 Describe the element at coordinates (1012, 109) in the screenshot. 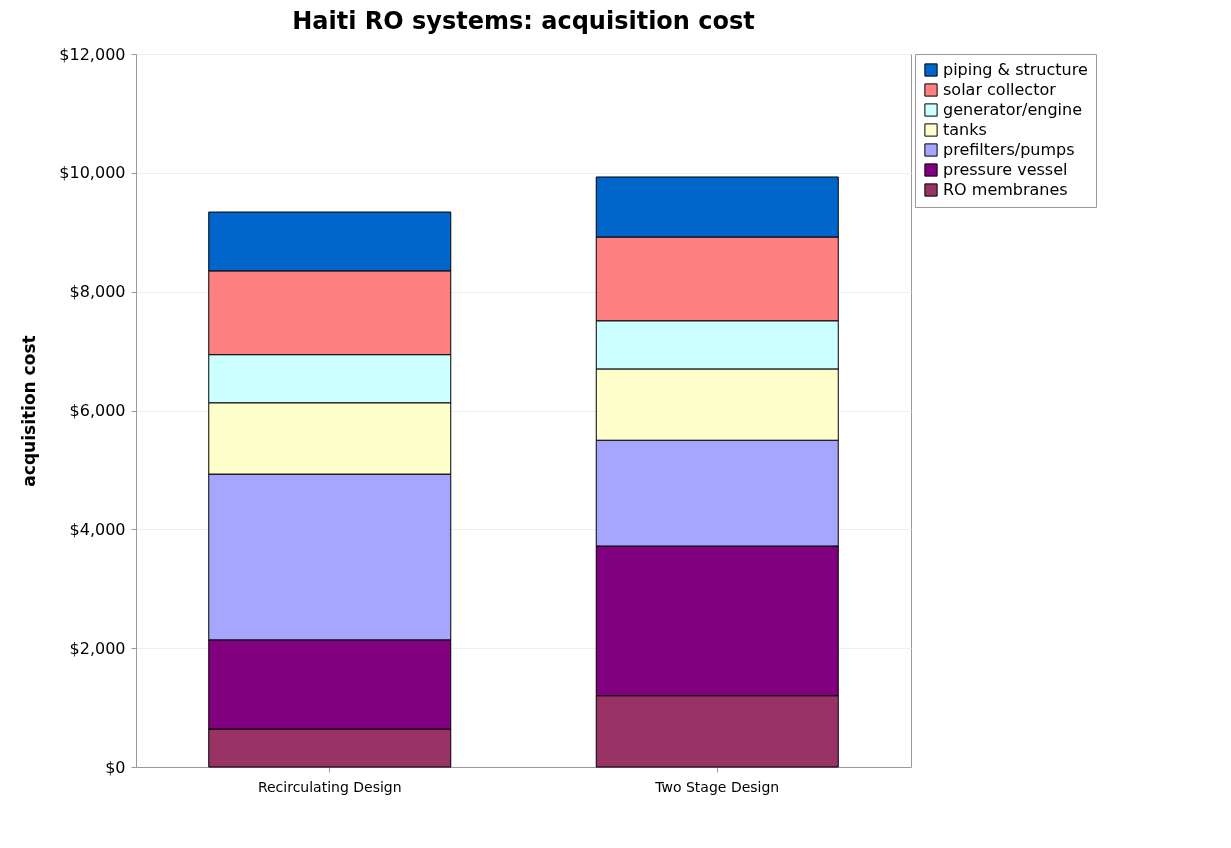

I see `legend-label: generator/engine` at that location.